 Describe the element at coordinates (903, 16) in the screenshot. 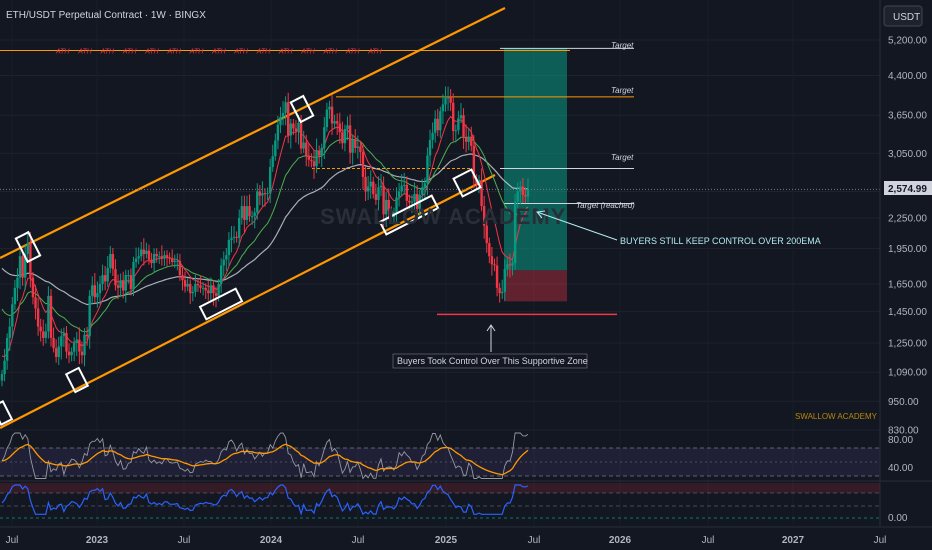

I see `currency-button: USDT` at that location.